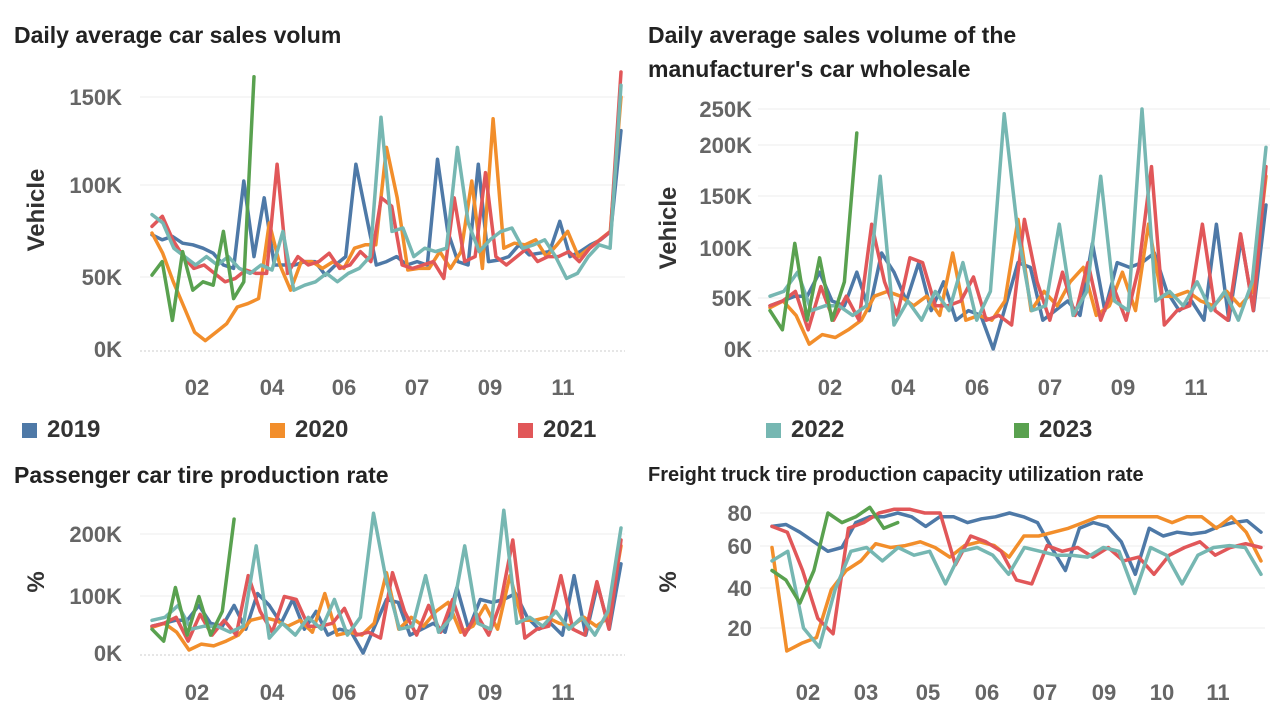 This screenshot has width=1280, height=720. What do you see at coordinates (740, 628) in the screenshot?
I see `y-tick-label: 20` at bounding box center [740, 628].